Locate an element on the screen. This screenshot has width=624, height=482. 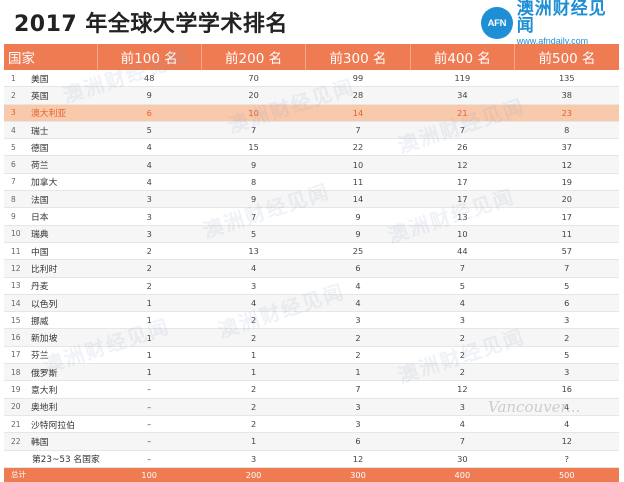
cell-country: 瑞士 is located at coordinates (63, 130).